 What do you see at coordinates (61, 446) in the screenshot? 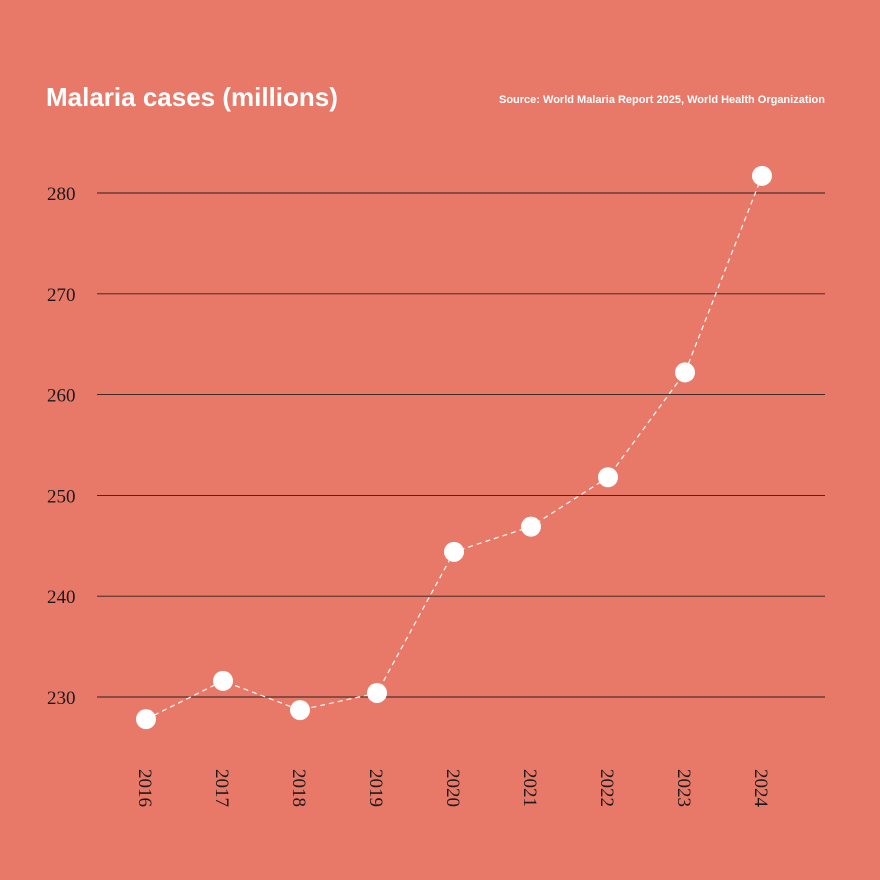
I see `y-axis-ticks: 230 240 250 260 270 280` at bounding box center [61, 446].